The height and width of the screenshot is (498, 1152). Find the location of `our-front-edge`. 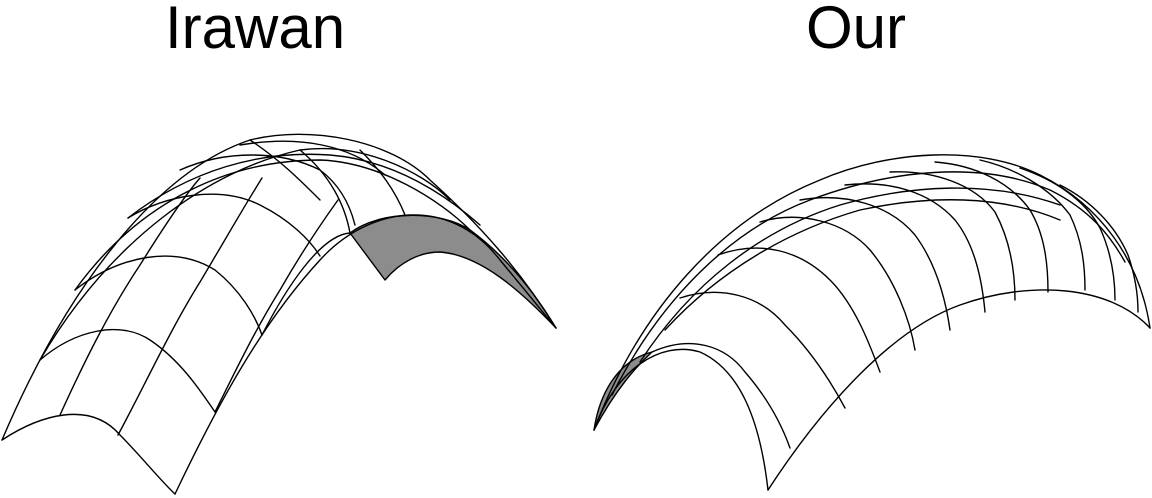

our-front-edge is located at coordinates (681, 419).